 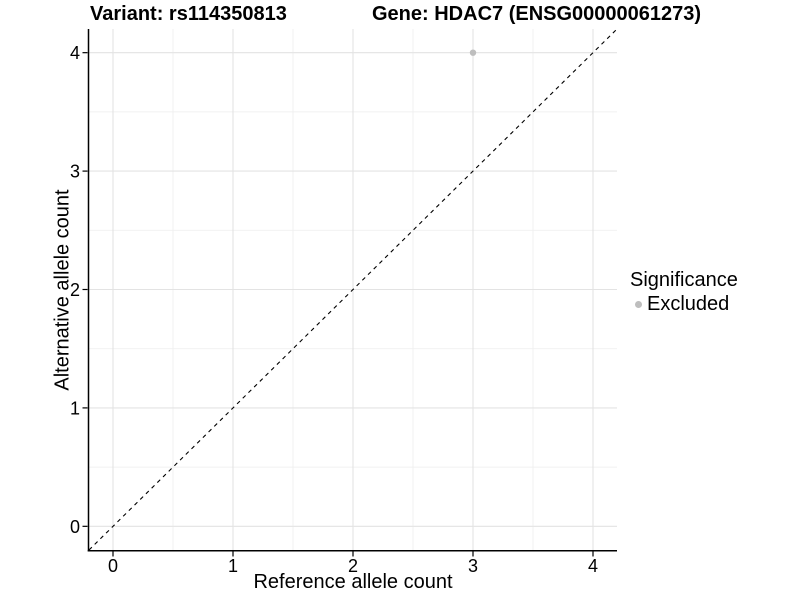 I want to click on x-tick-label: 0, so click(x=113, y=566).